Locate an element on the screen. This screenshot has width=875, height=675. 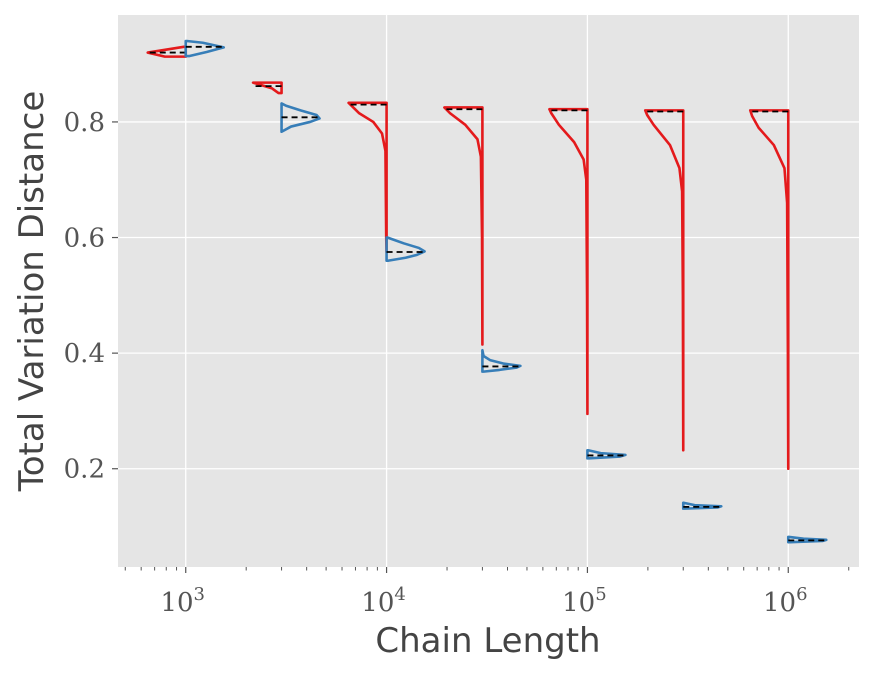
y-tick-label: 0.6 is located at coordinates (84, 239).